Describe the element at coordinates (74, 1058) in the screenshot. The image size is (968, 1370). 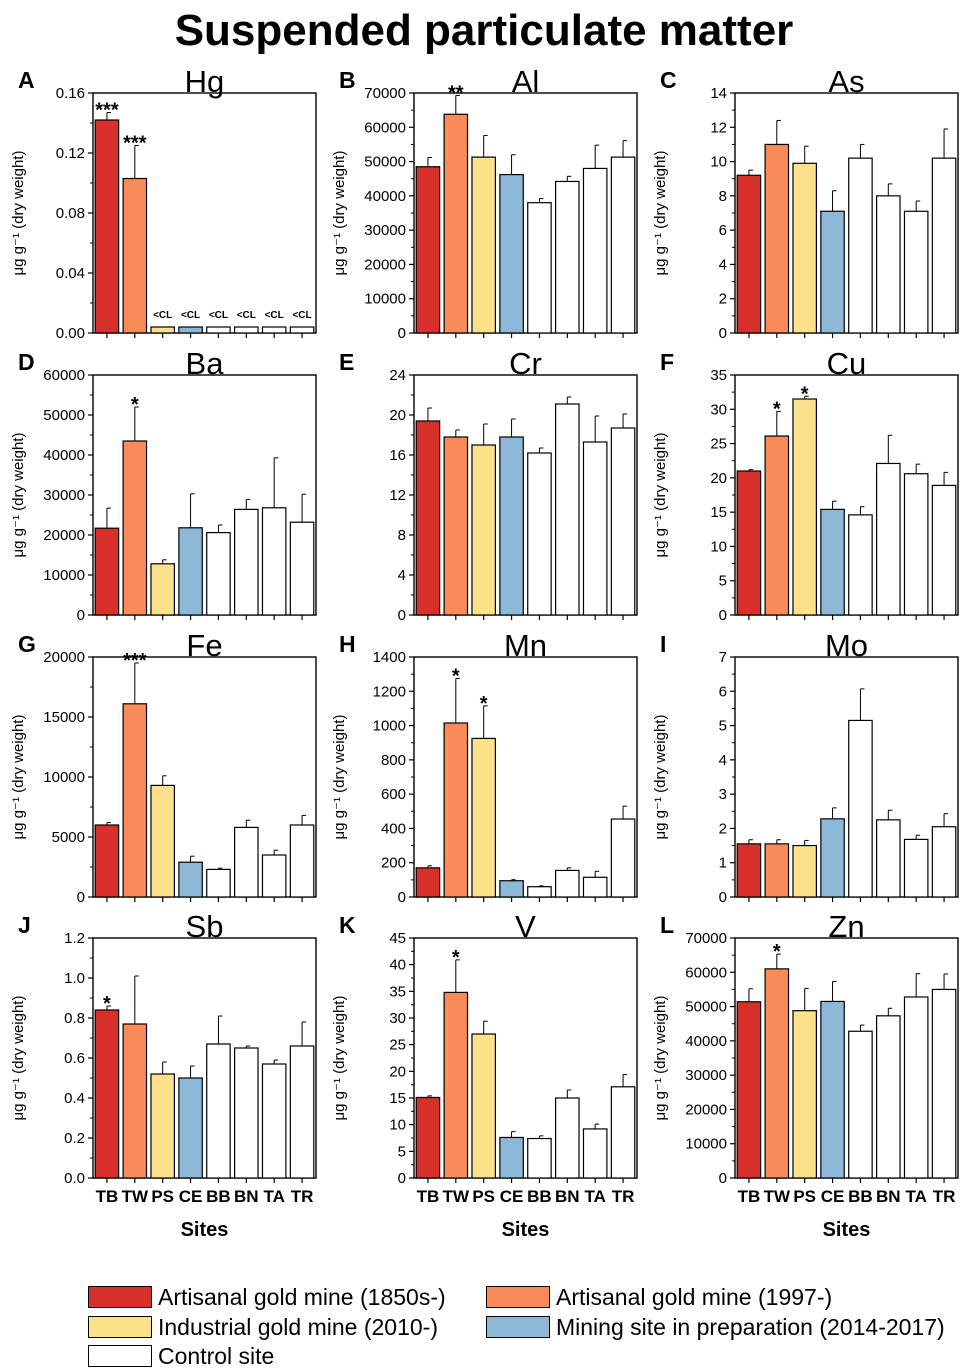
I see `y-tick-label: 0.6` at that location.